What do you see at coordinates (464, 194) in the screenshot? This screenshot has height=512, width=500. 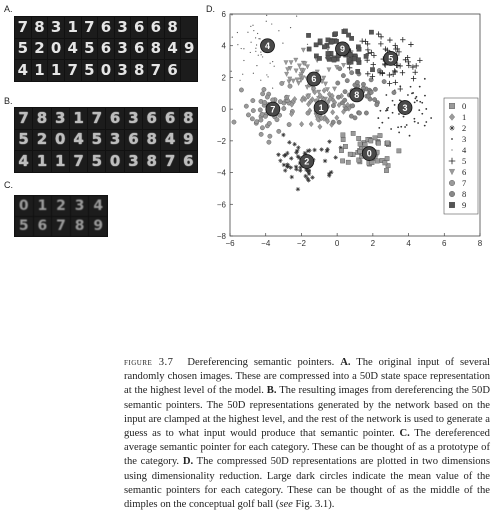 I see `legend-label: 8` at bounding box center [464, 194].